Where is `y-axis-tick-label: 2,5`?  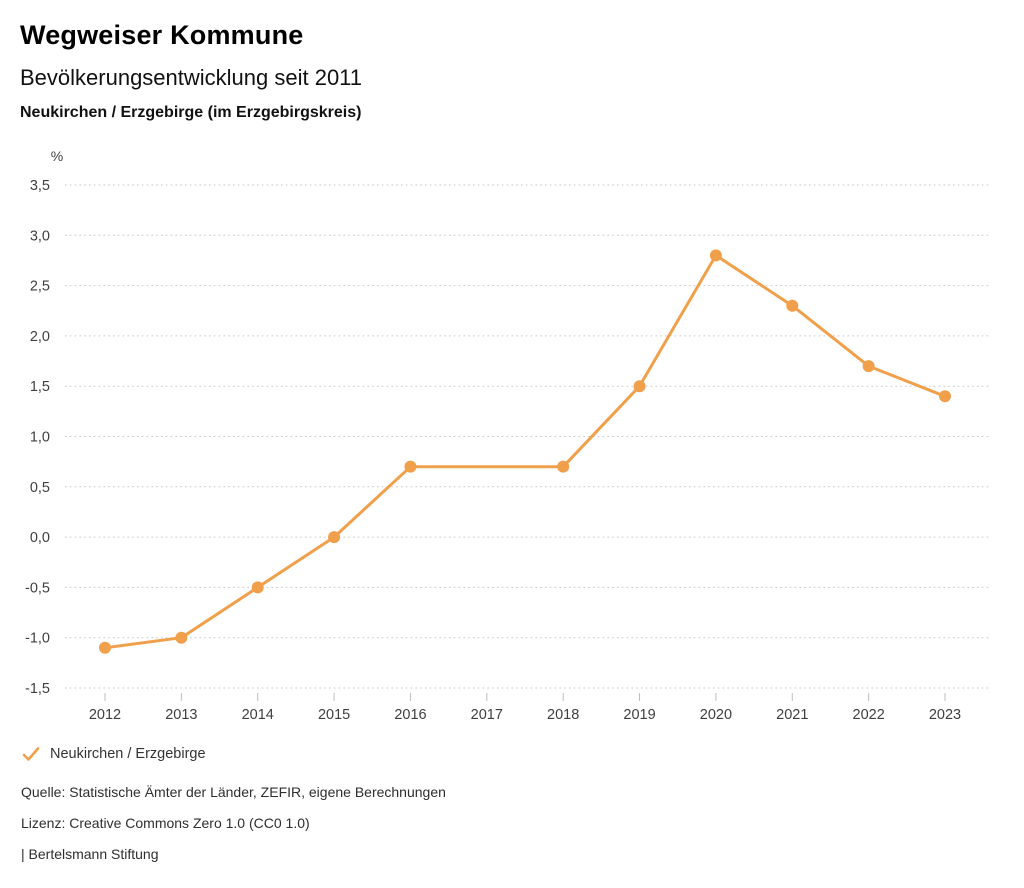
y-axis-tick-label: 2,5 is located at coordinates (40, 287).